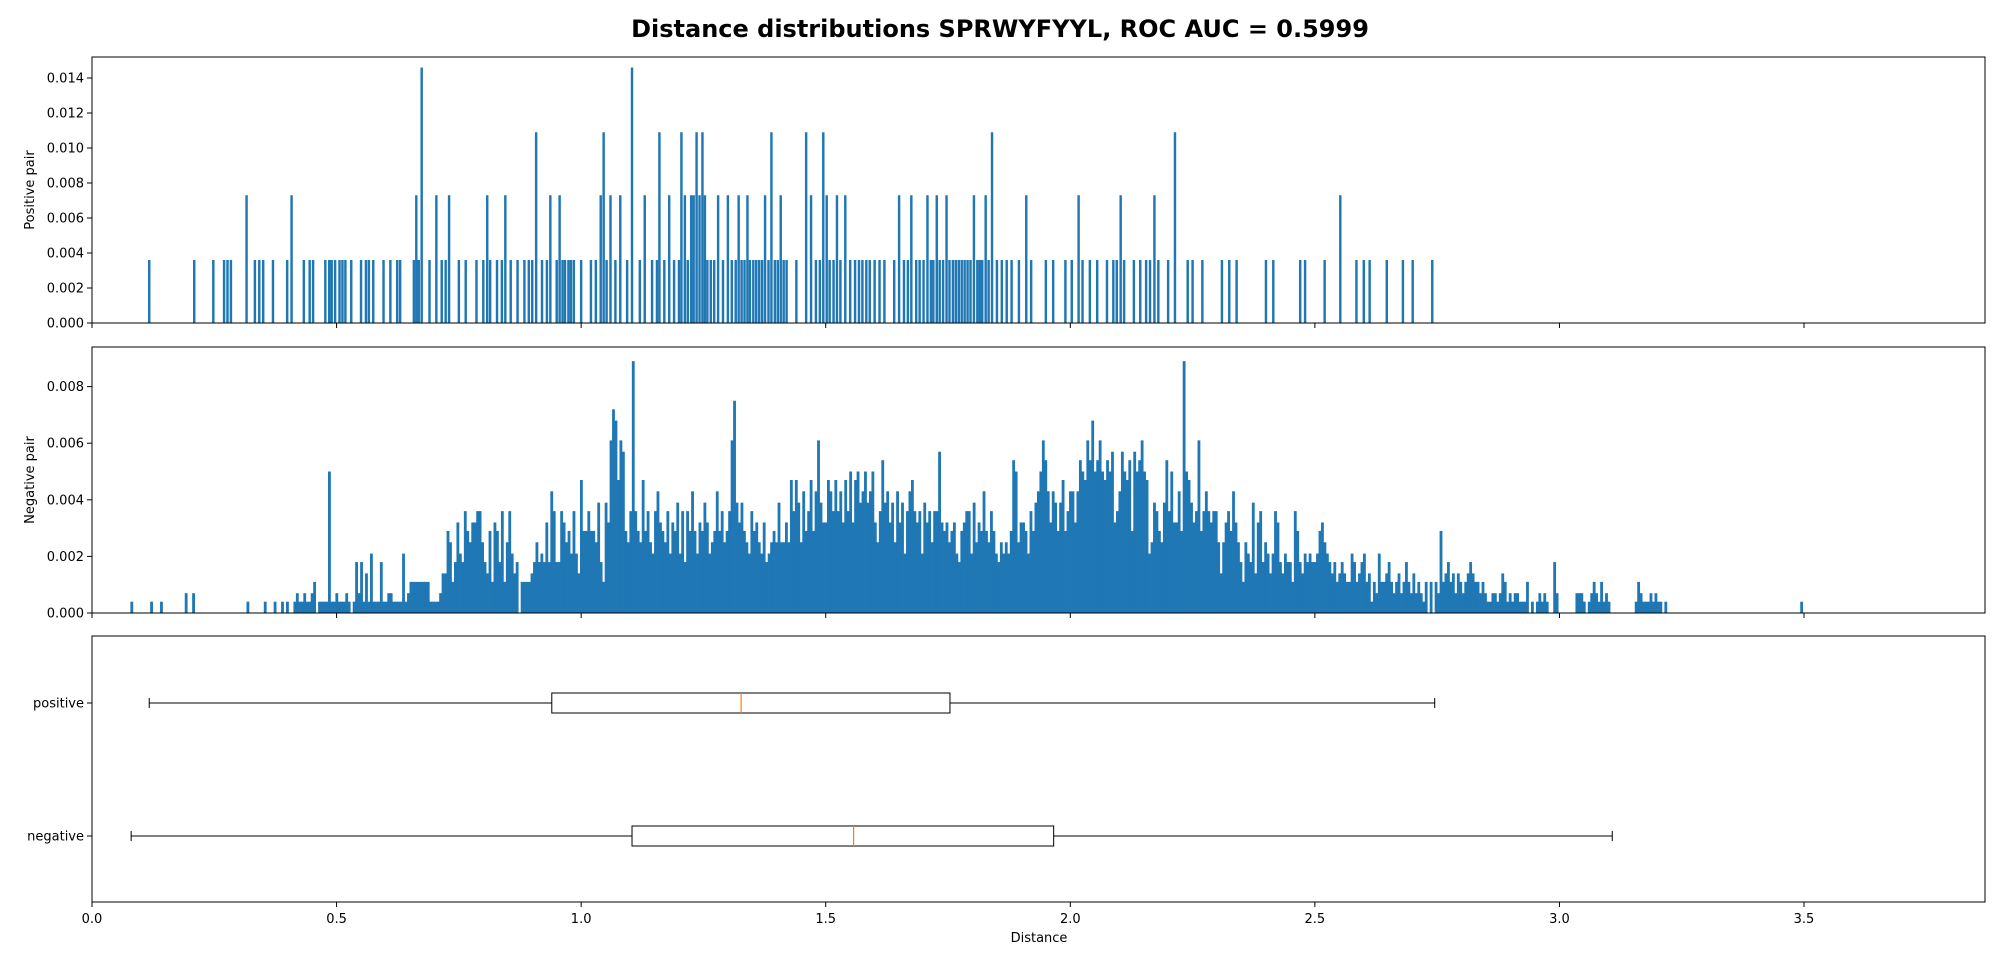 This screenshot has height=960, width=2000. I want to click on x-axis-label: Distance, so click(1039, 938).